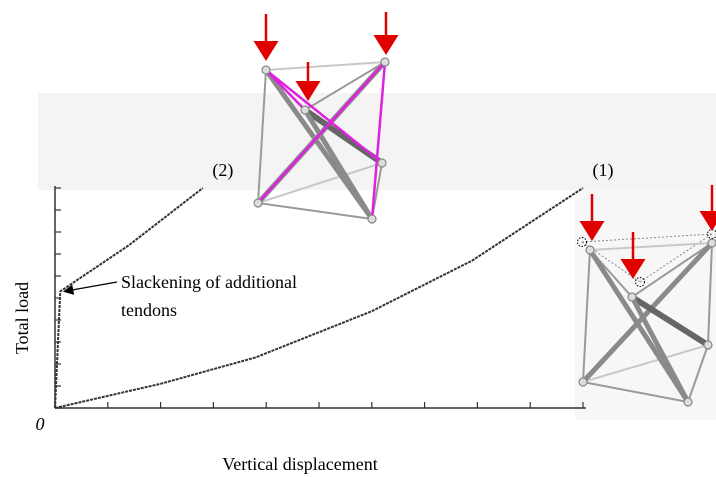 Image resolution: width=716 pixels, height=477 pixels. Describe the element at coordinates (326, 118) in the screenshot. I see `tensegrity-loaded` at that location.